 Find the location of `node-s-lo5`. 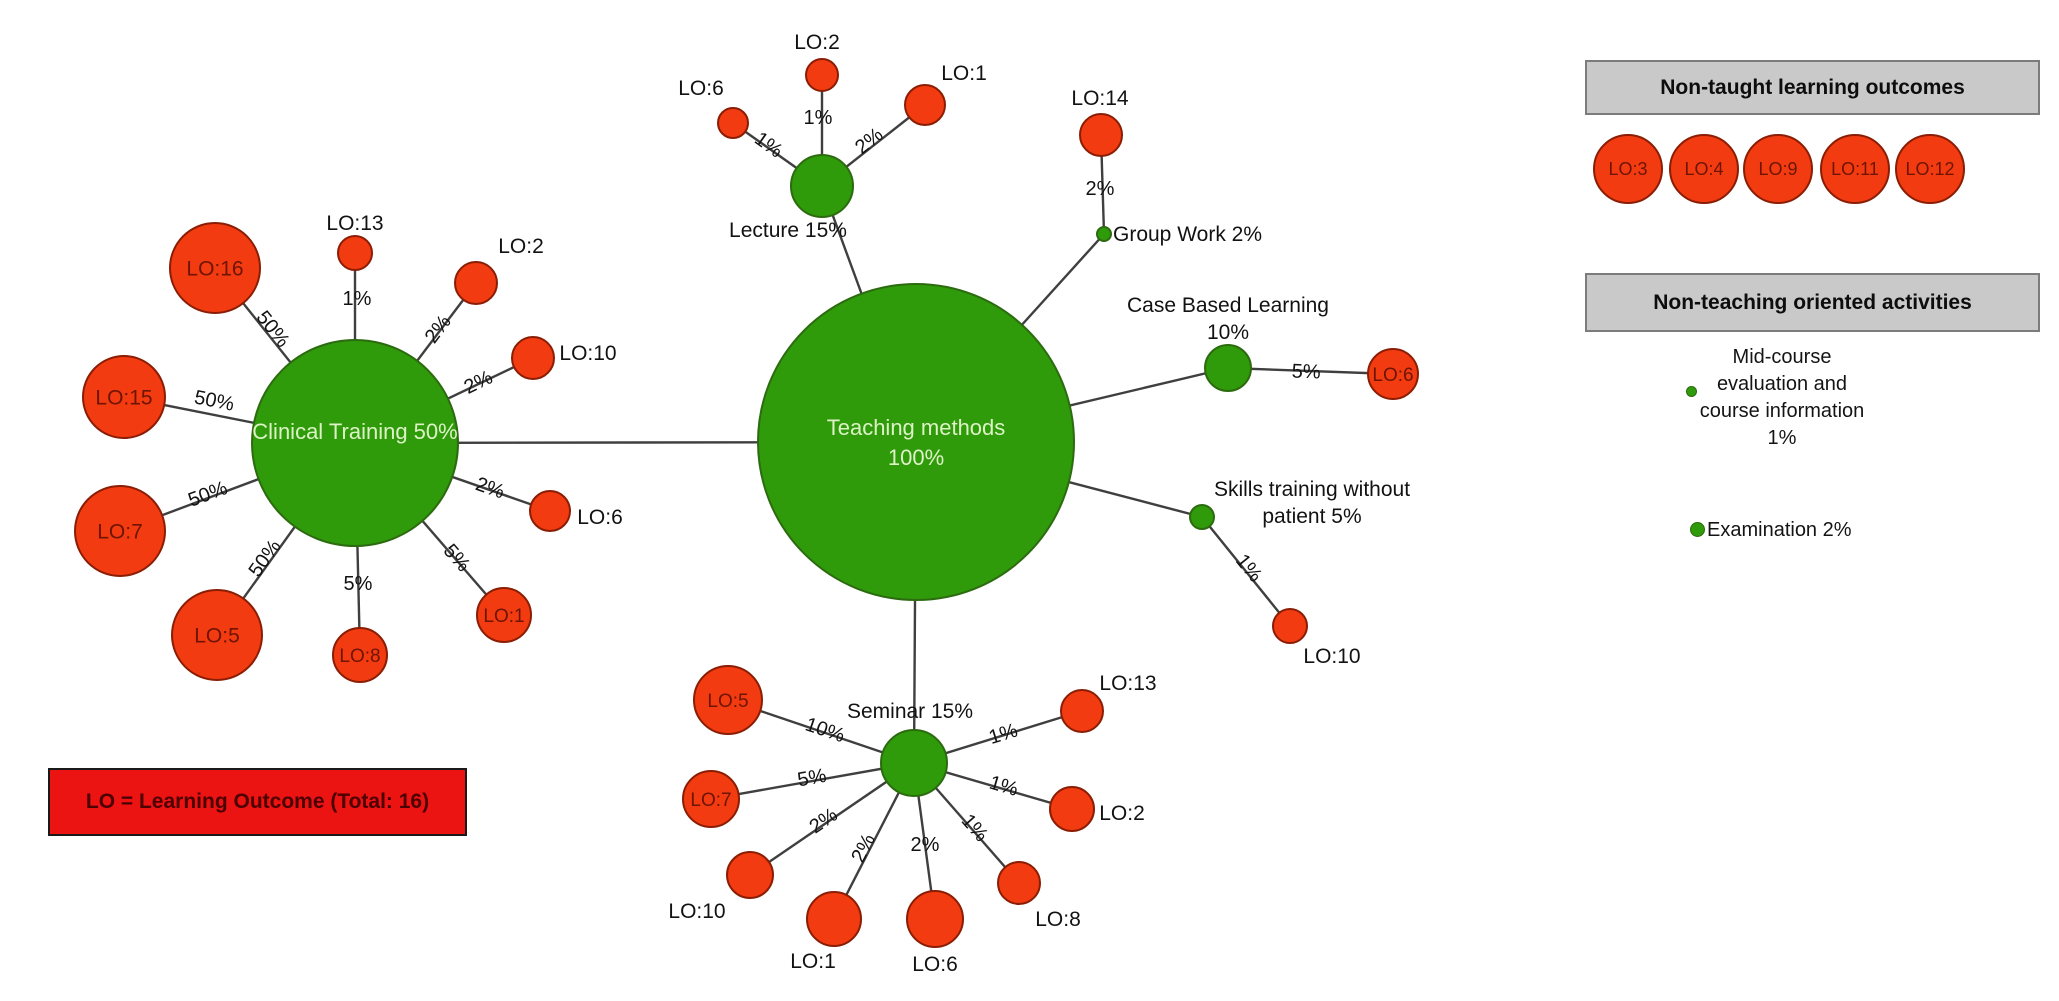

node-s-lo5 is located at coordinates (728, 700).